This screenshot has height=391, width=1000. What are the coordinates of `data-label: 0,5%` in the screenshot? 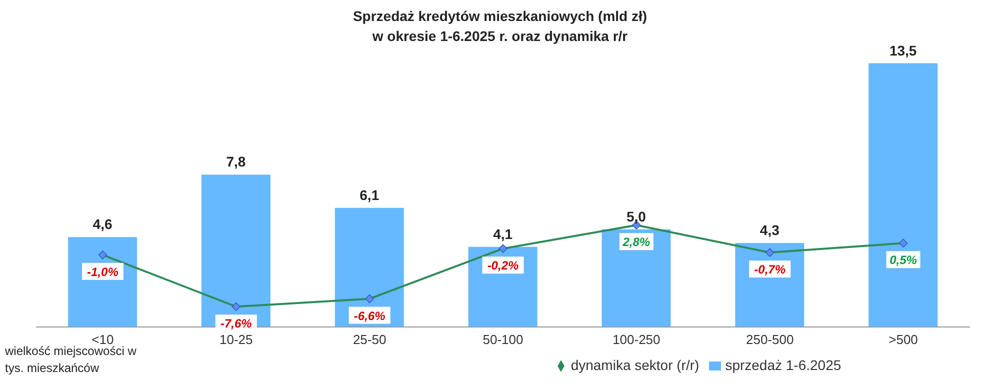 It's located at (904, 260).